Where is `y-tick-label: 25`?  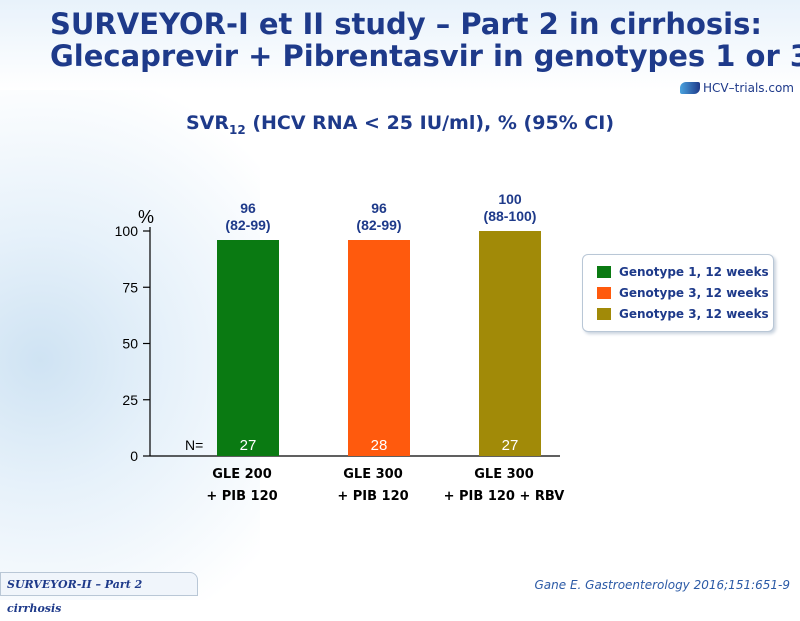 y-tick-label: 25 is located at coordinates (130, 400).